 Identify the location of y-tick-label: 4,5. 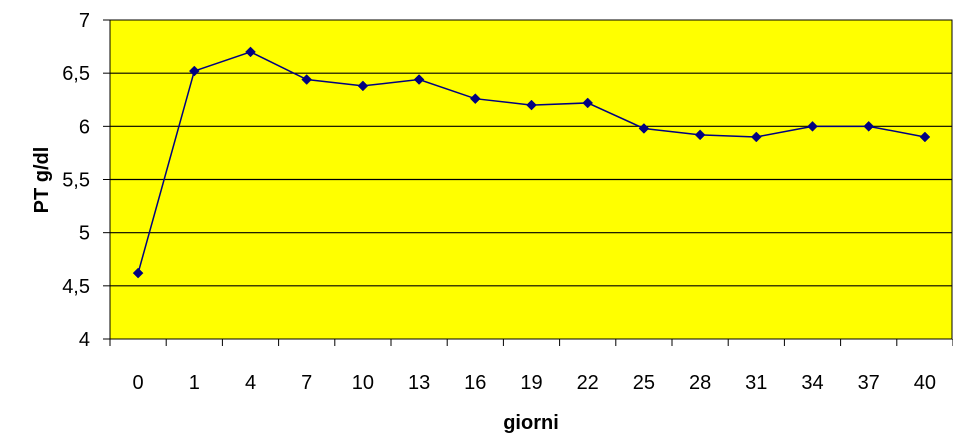
(76, 287).